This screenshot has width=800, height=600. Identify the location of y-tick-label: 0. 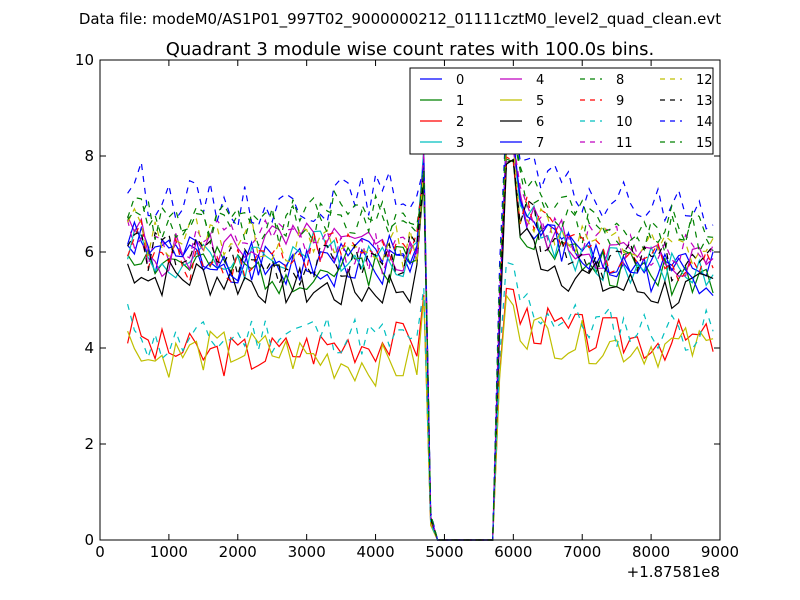
(89, 540).